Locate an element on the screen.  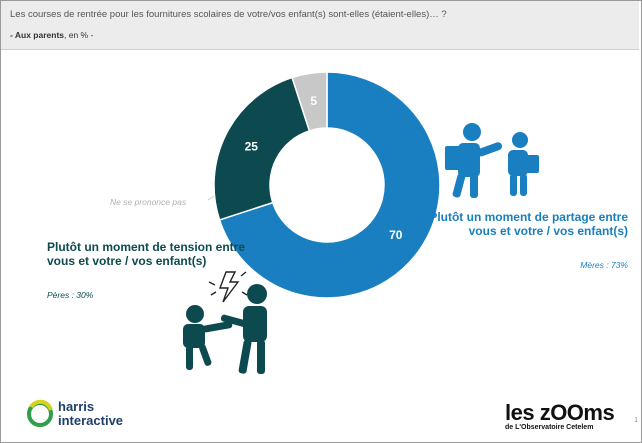
partage-subnote: Mères : 73% is located at coordinates (604, 265).